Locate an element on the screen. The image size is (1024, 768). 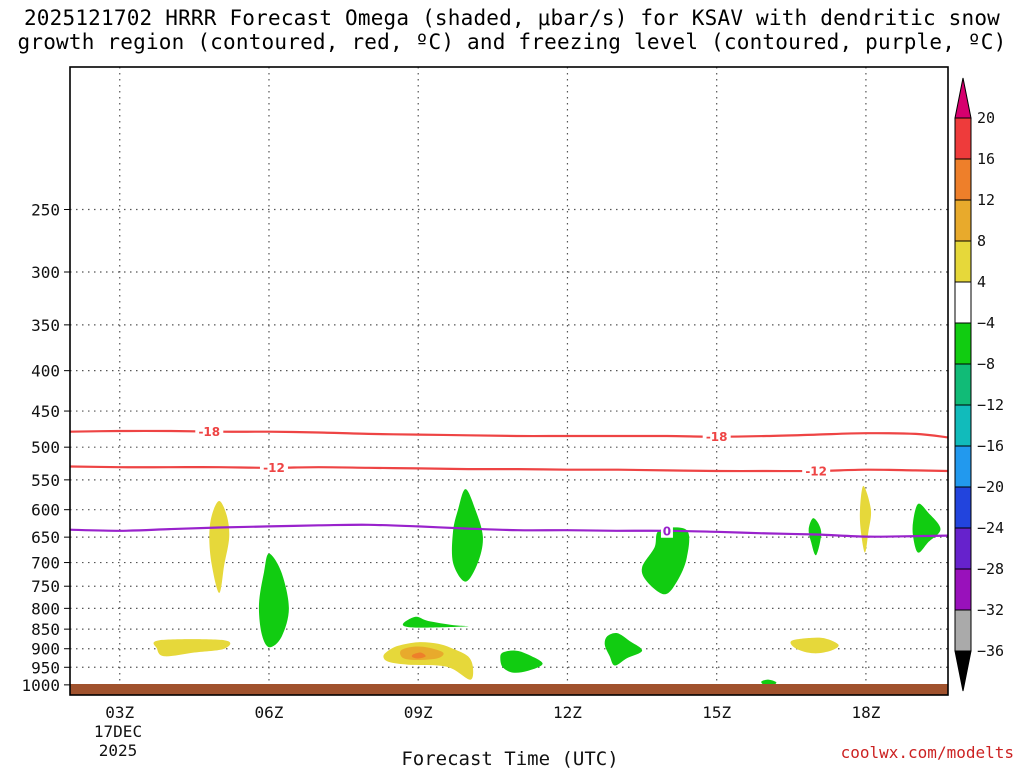
y-tick-label-300: 300 is located at coordinates (45, 272).